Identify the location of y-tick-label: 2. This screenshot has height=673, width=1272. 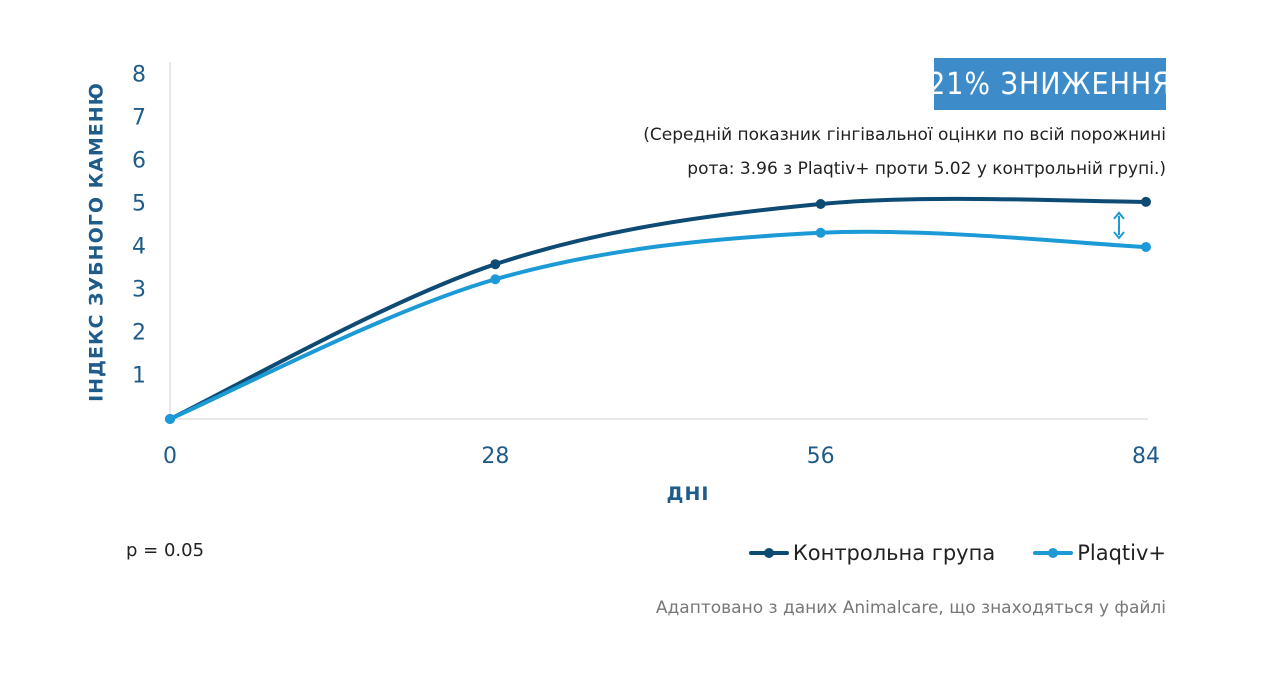
(139, 333).